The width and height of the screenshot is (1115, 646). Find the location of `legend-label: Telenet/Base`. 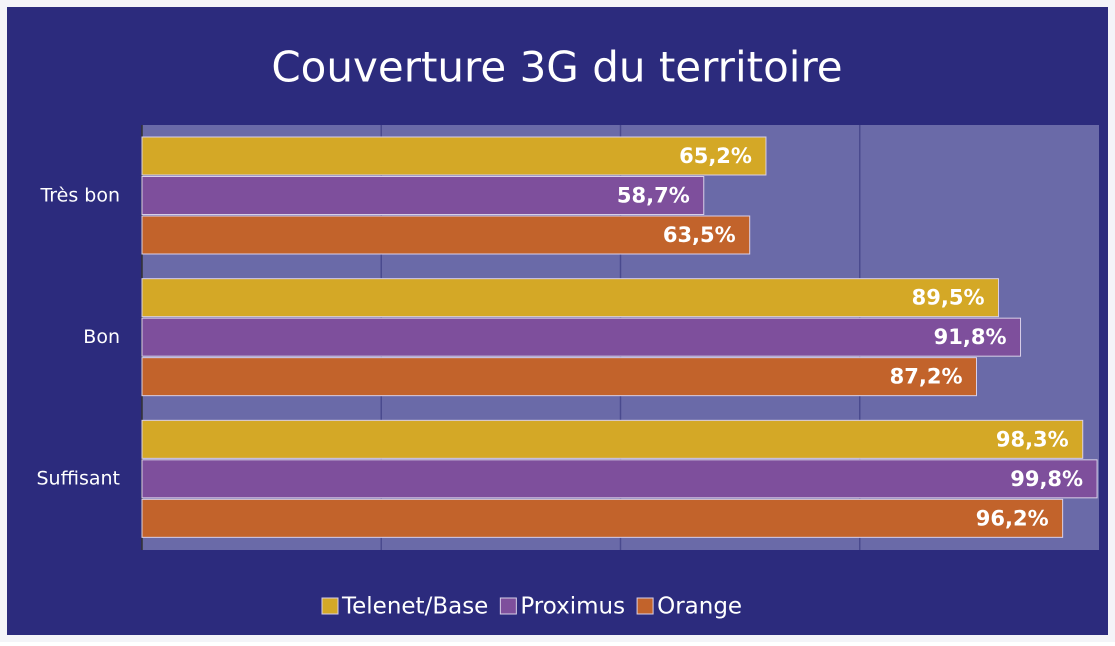

legend-label: Telenet/Base is located at coordinates (414, 607).